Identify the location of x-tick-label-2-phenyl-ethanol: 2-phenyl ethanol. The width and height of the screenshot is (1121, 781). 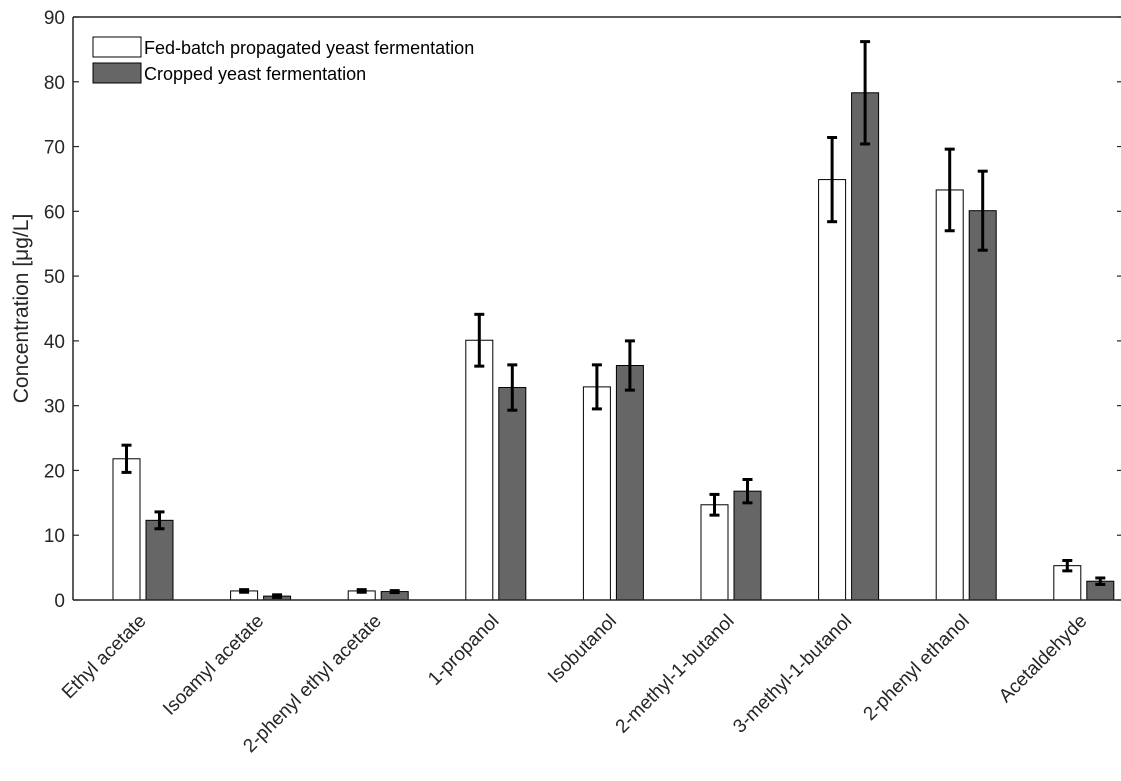
(917, 668).